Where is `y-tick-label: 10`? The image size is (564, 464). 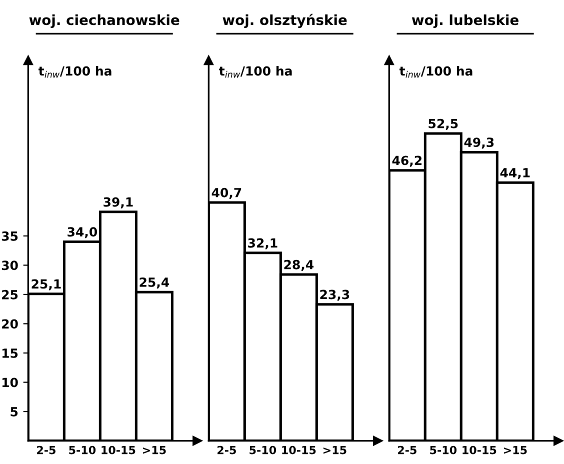 y-tick-label: 10 is located at coordinates (10, 383).